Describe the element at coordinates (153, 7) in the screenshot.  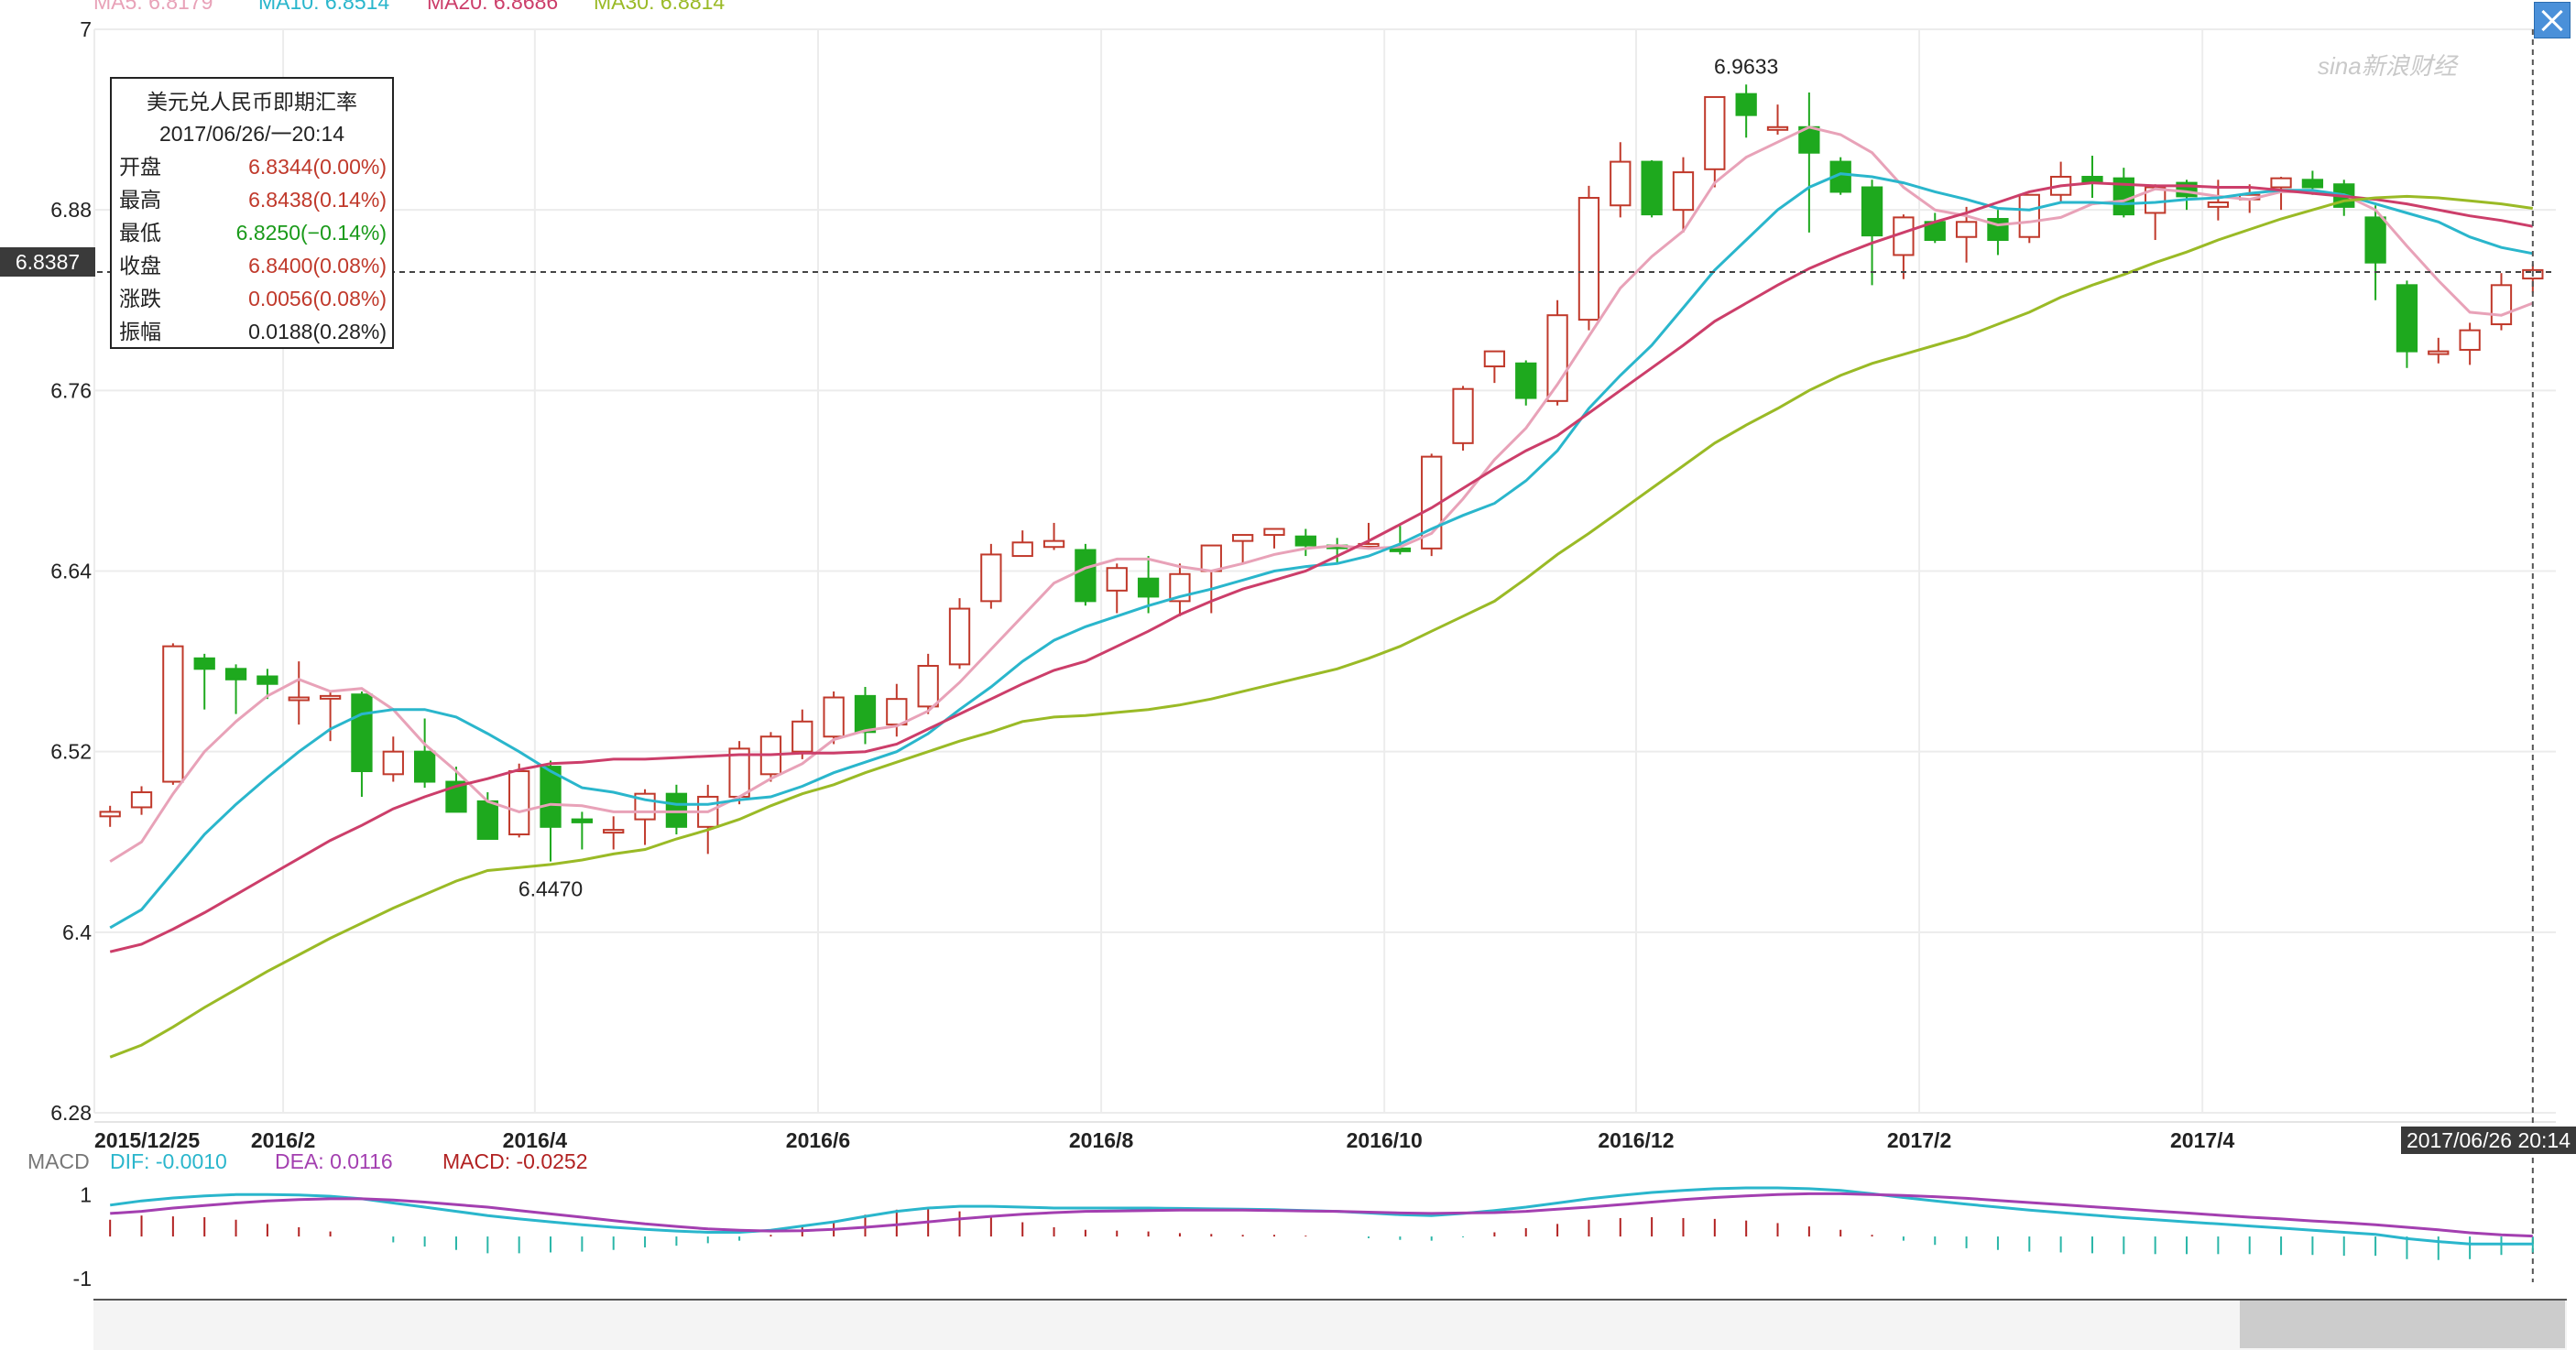
I see `legend-ma5: MA5: 6.8179` at that location.